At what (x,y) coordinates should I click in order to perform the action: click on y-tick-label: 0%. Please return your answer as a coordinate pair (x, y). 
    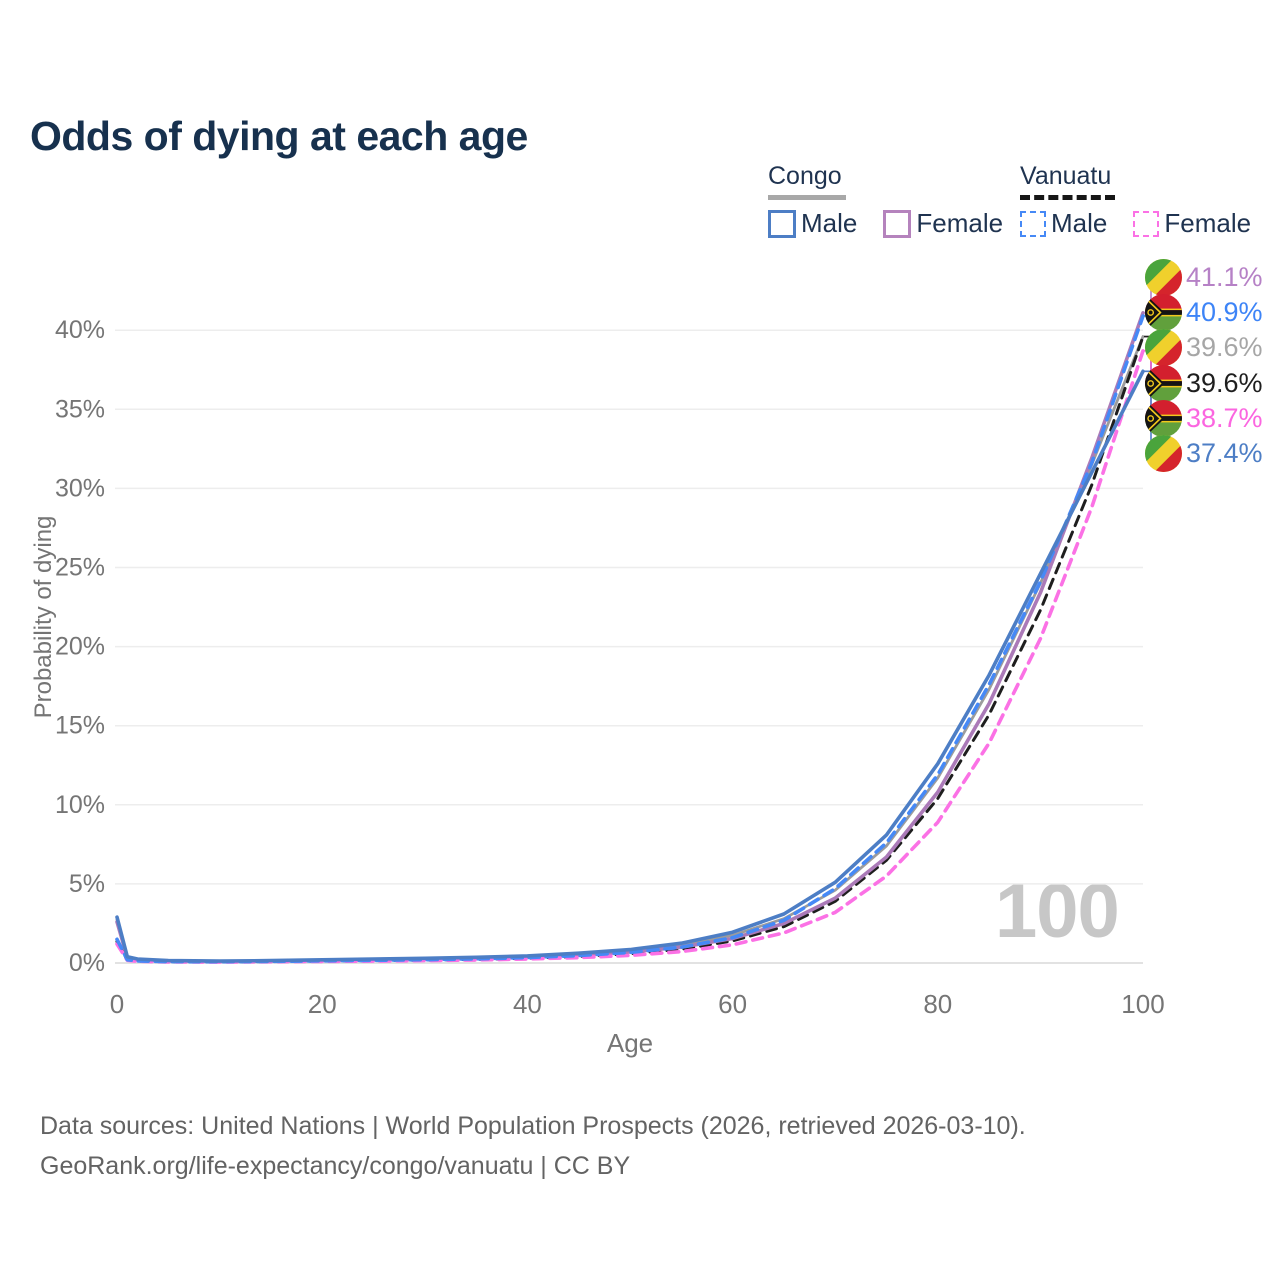
    Looking at the image, I should click on (87, 963).